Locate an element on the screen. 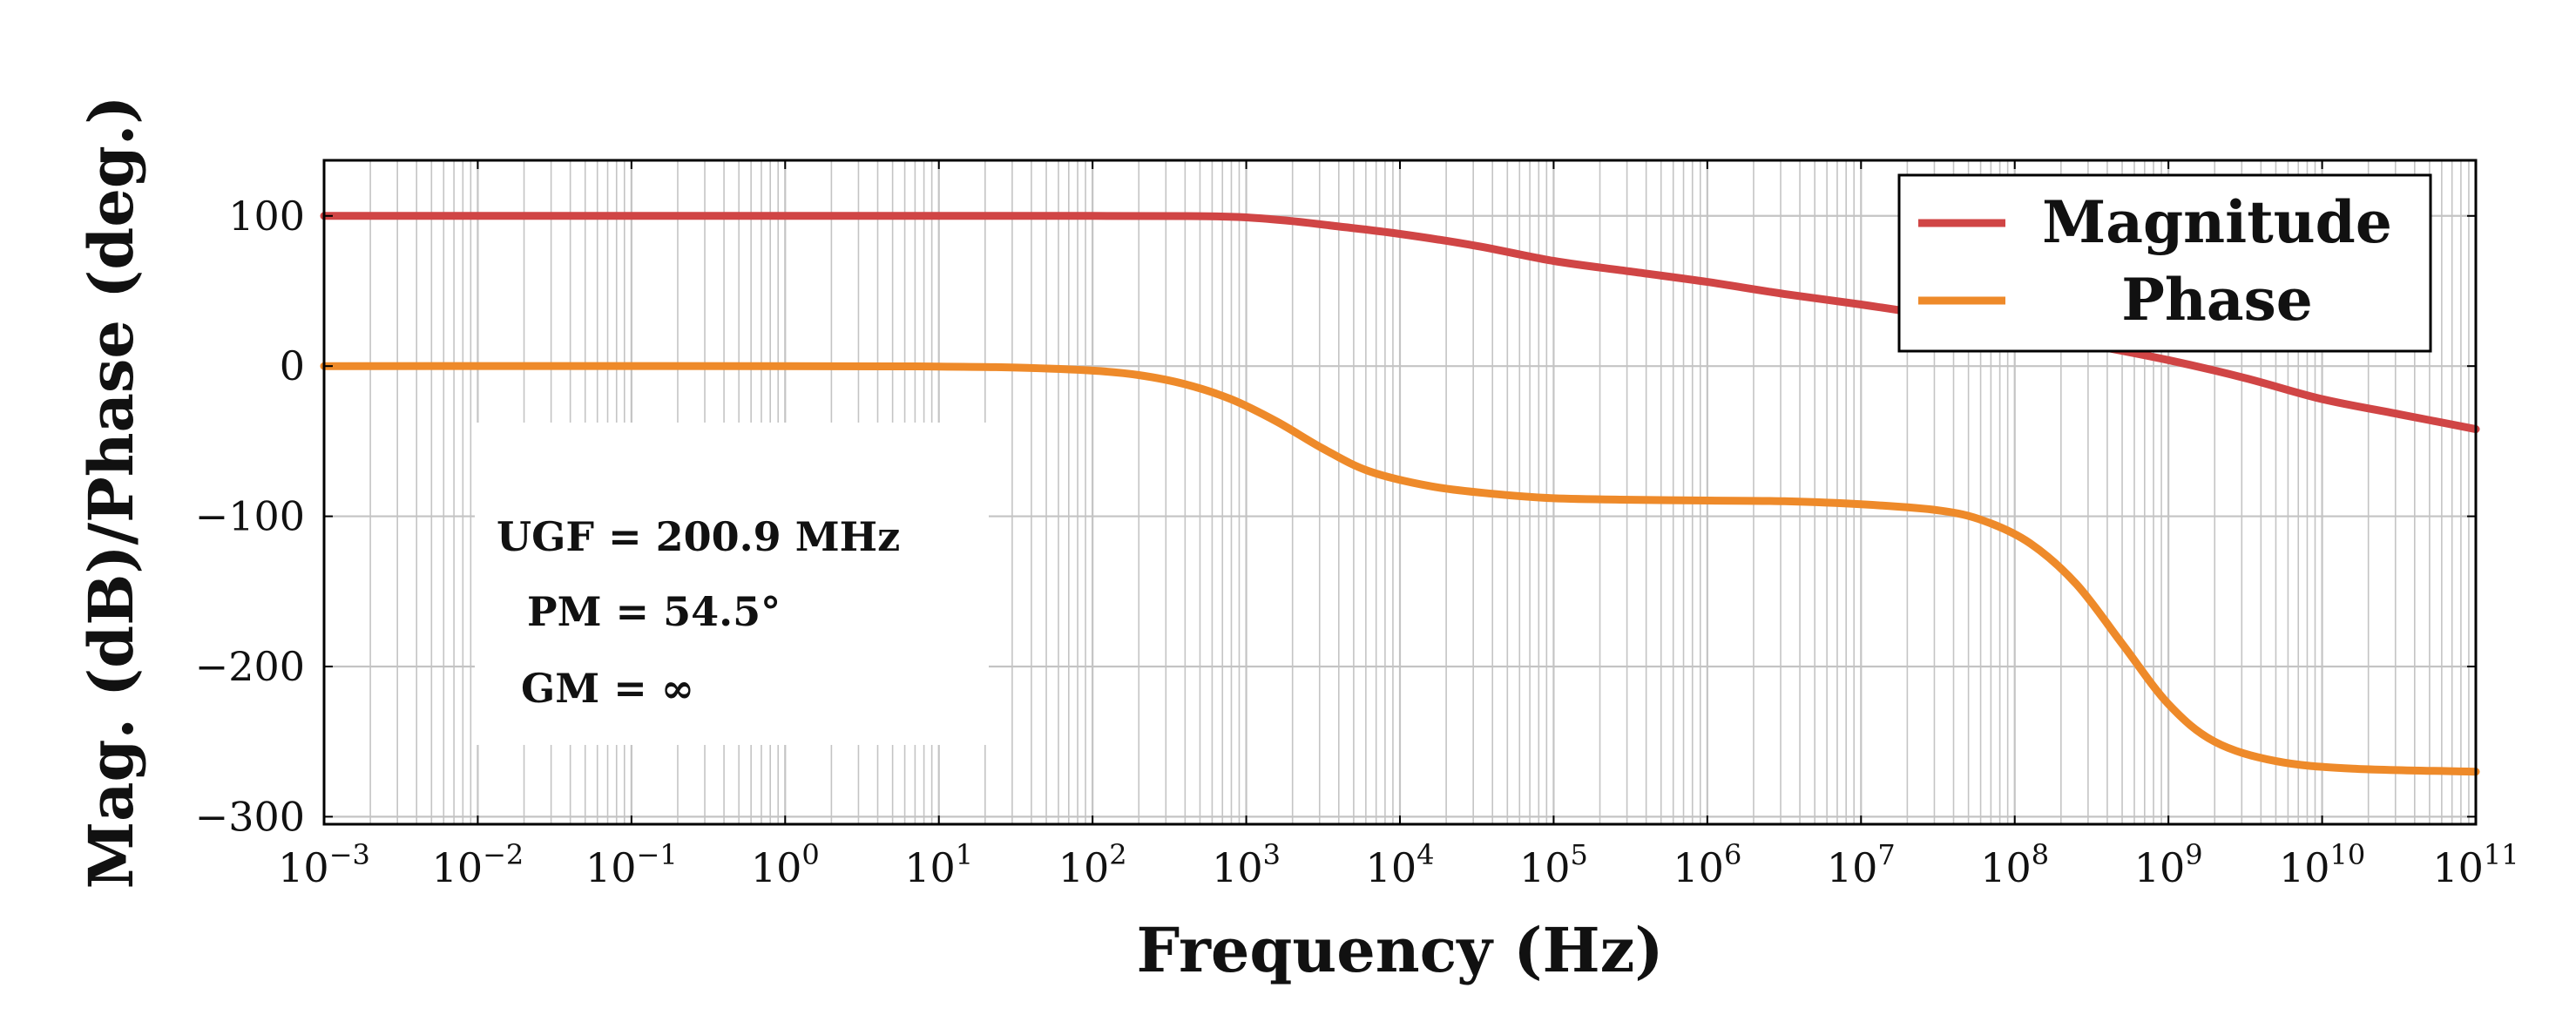  legend-label-phase: Phase is located at coordinates (2217, 300).